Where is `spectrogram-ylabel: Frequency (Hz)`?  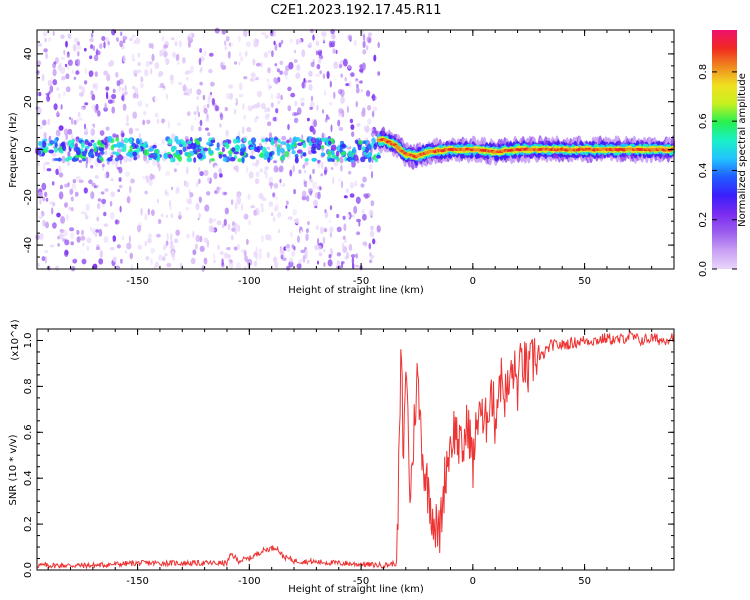
spectrogram-ylabel: Frequency (Hz) is located at coordinates (13, 150).